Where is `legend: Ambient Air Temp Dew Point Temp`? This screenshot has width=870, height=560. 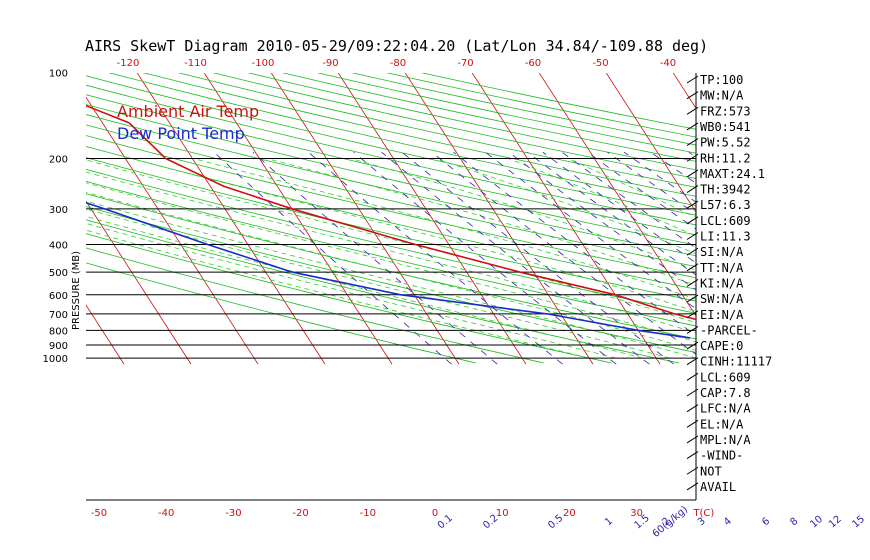
legend: Ambient Air Temp Dew Point Temp is located at coordinates (188, 122).